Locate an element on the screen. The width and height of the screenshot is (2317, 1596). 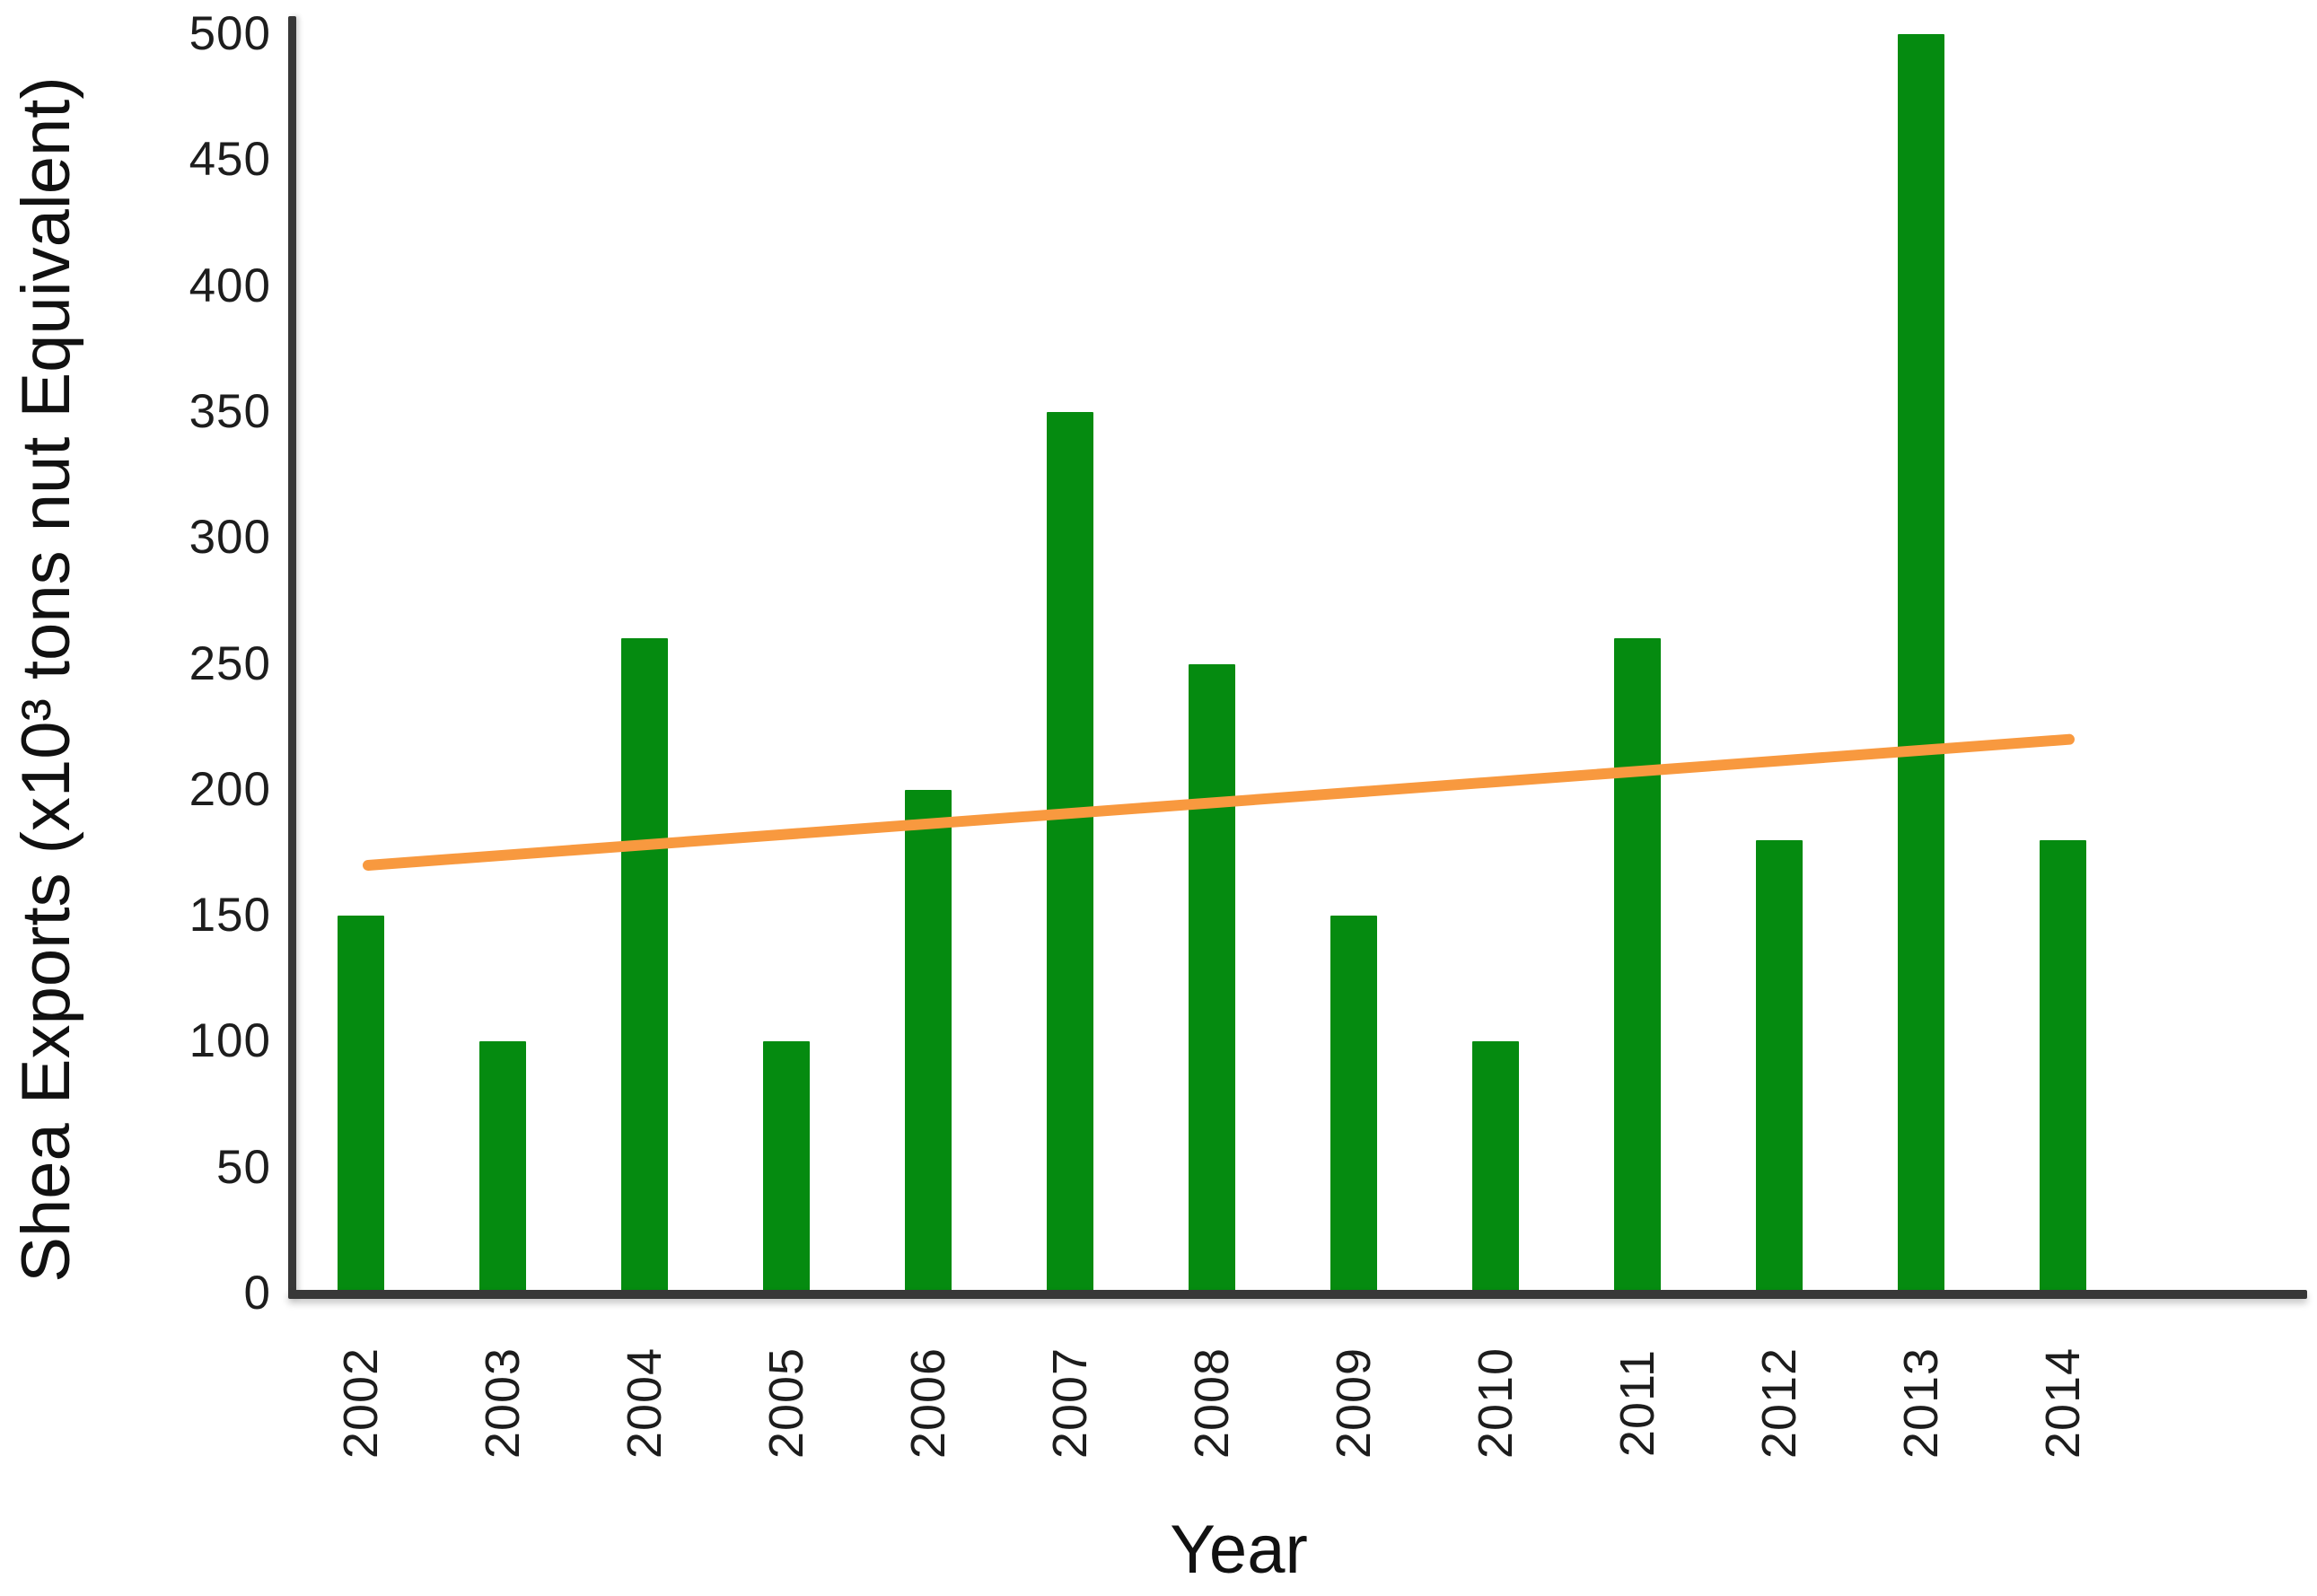
x-tick-label: 2005 is located at coordinates (786, 1403).